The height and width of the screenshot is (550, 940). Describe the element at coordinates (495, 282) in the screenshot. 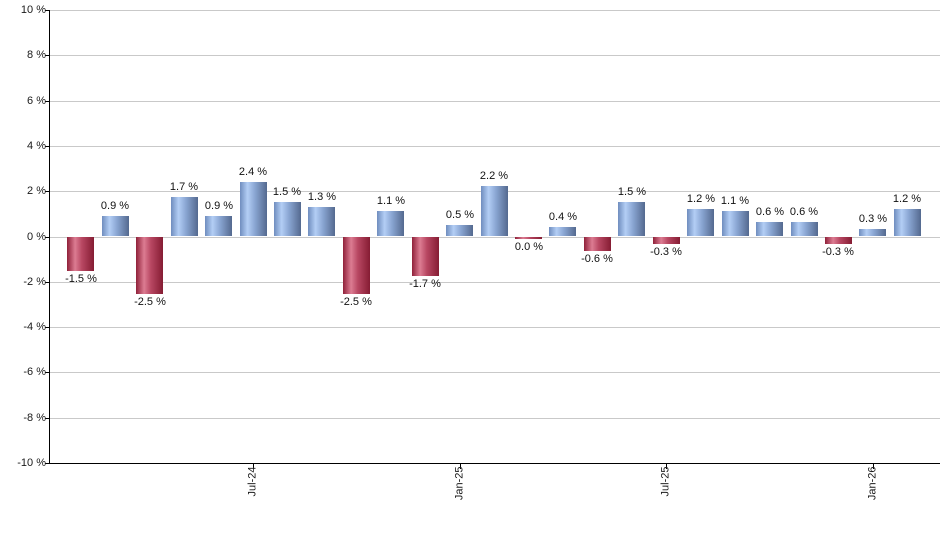

I see `gridline--2pct` at that location.